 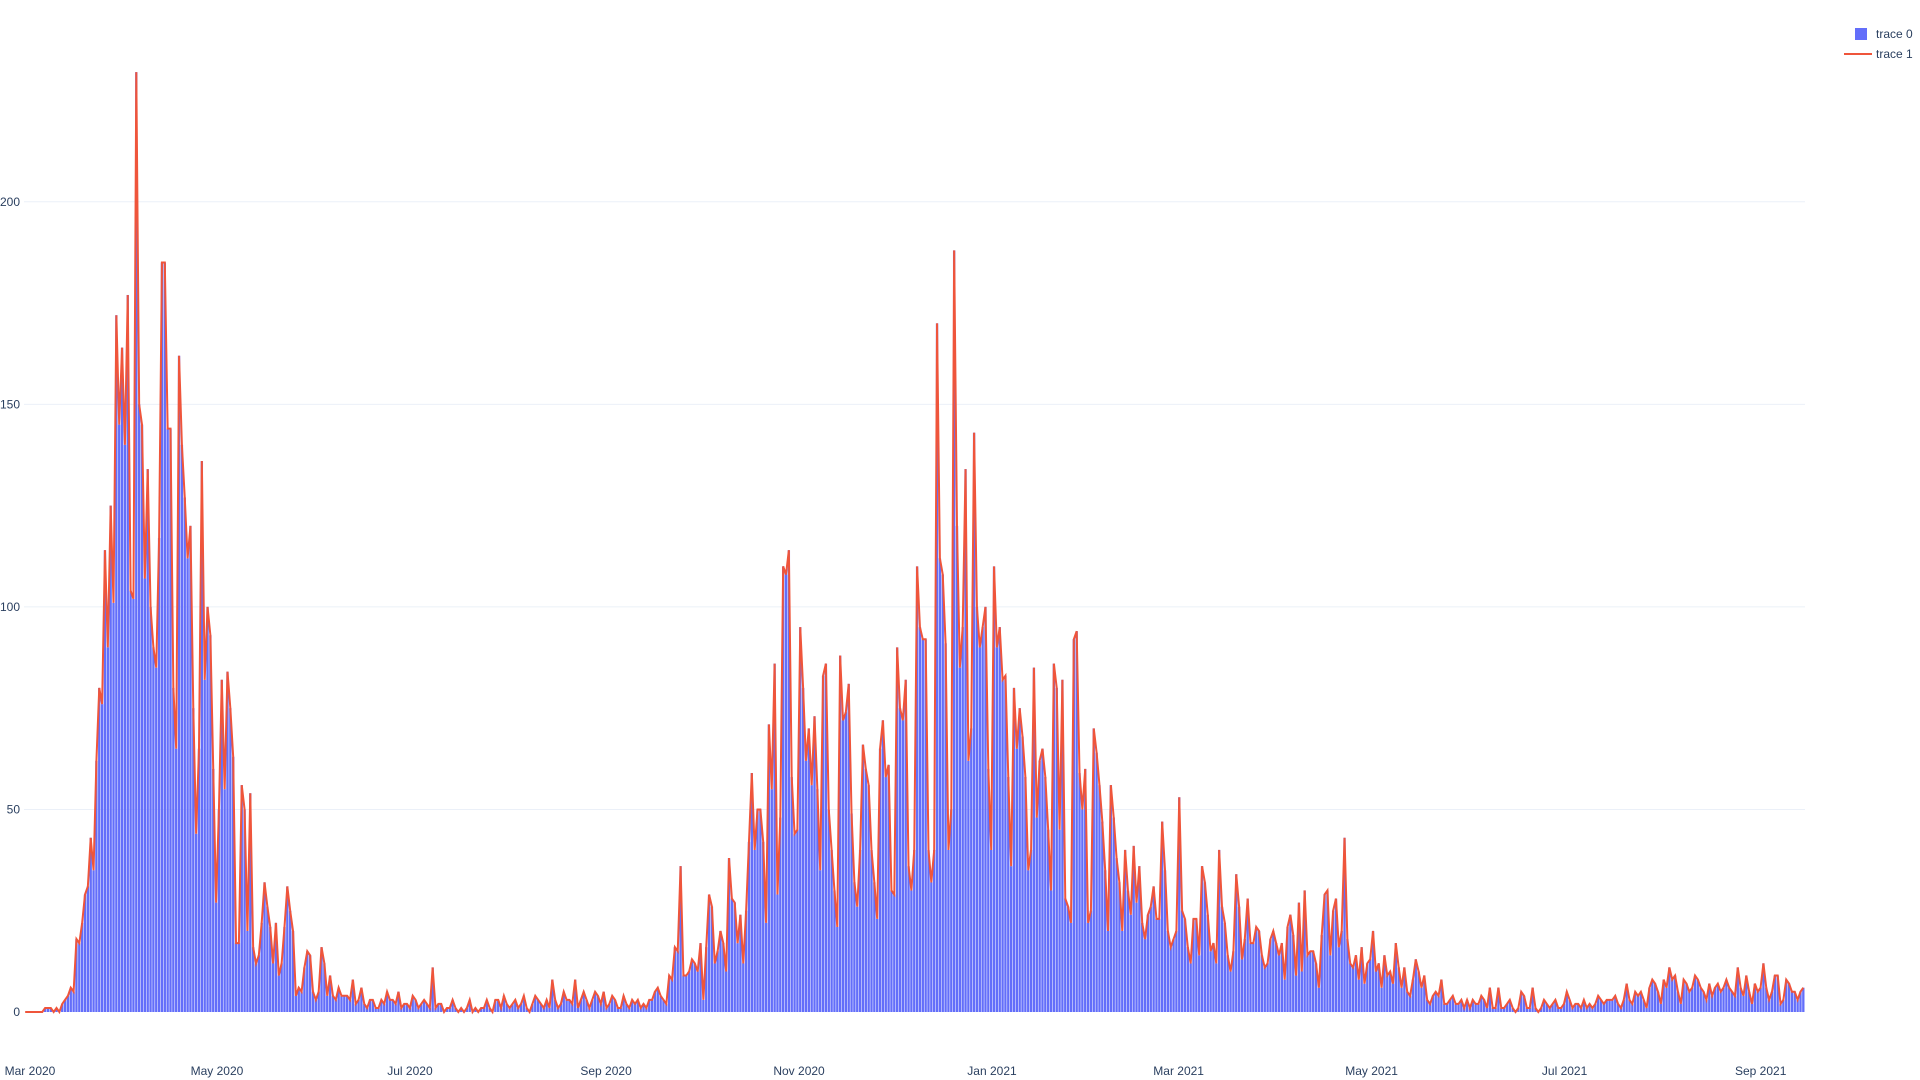 I want to click on legend-item-trace-0: trace 0, so click(x=1884, y=34).